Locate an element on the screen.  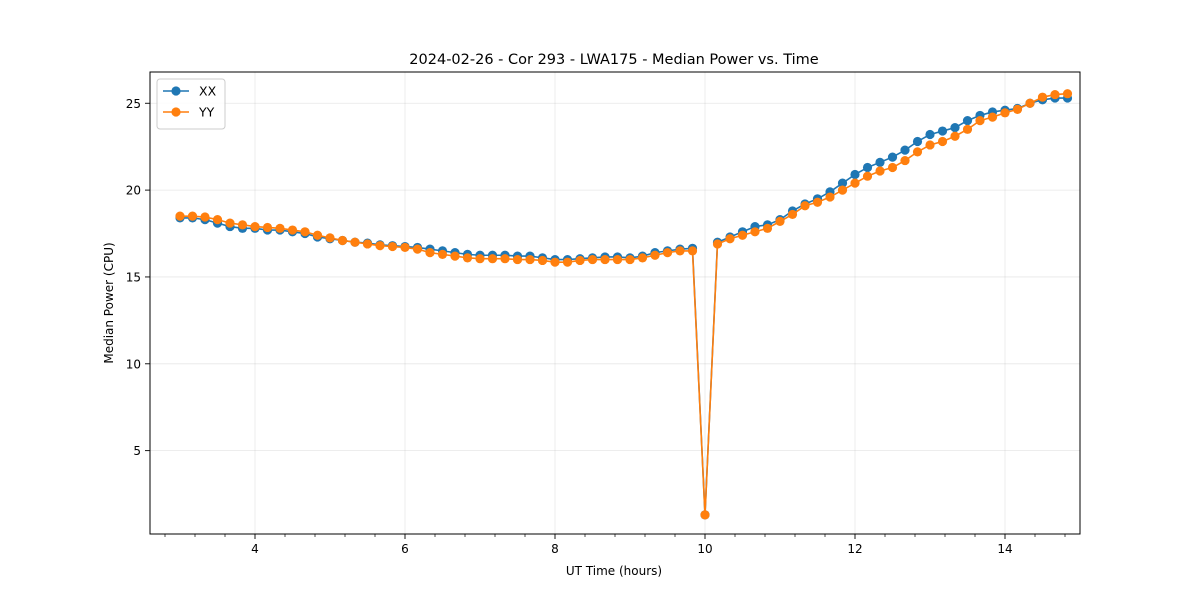
y-tick-label: 25 is located at coordinates (133, 104).